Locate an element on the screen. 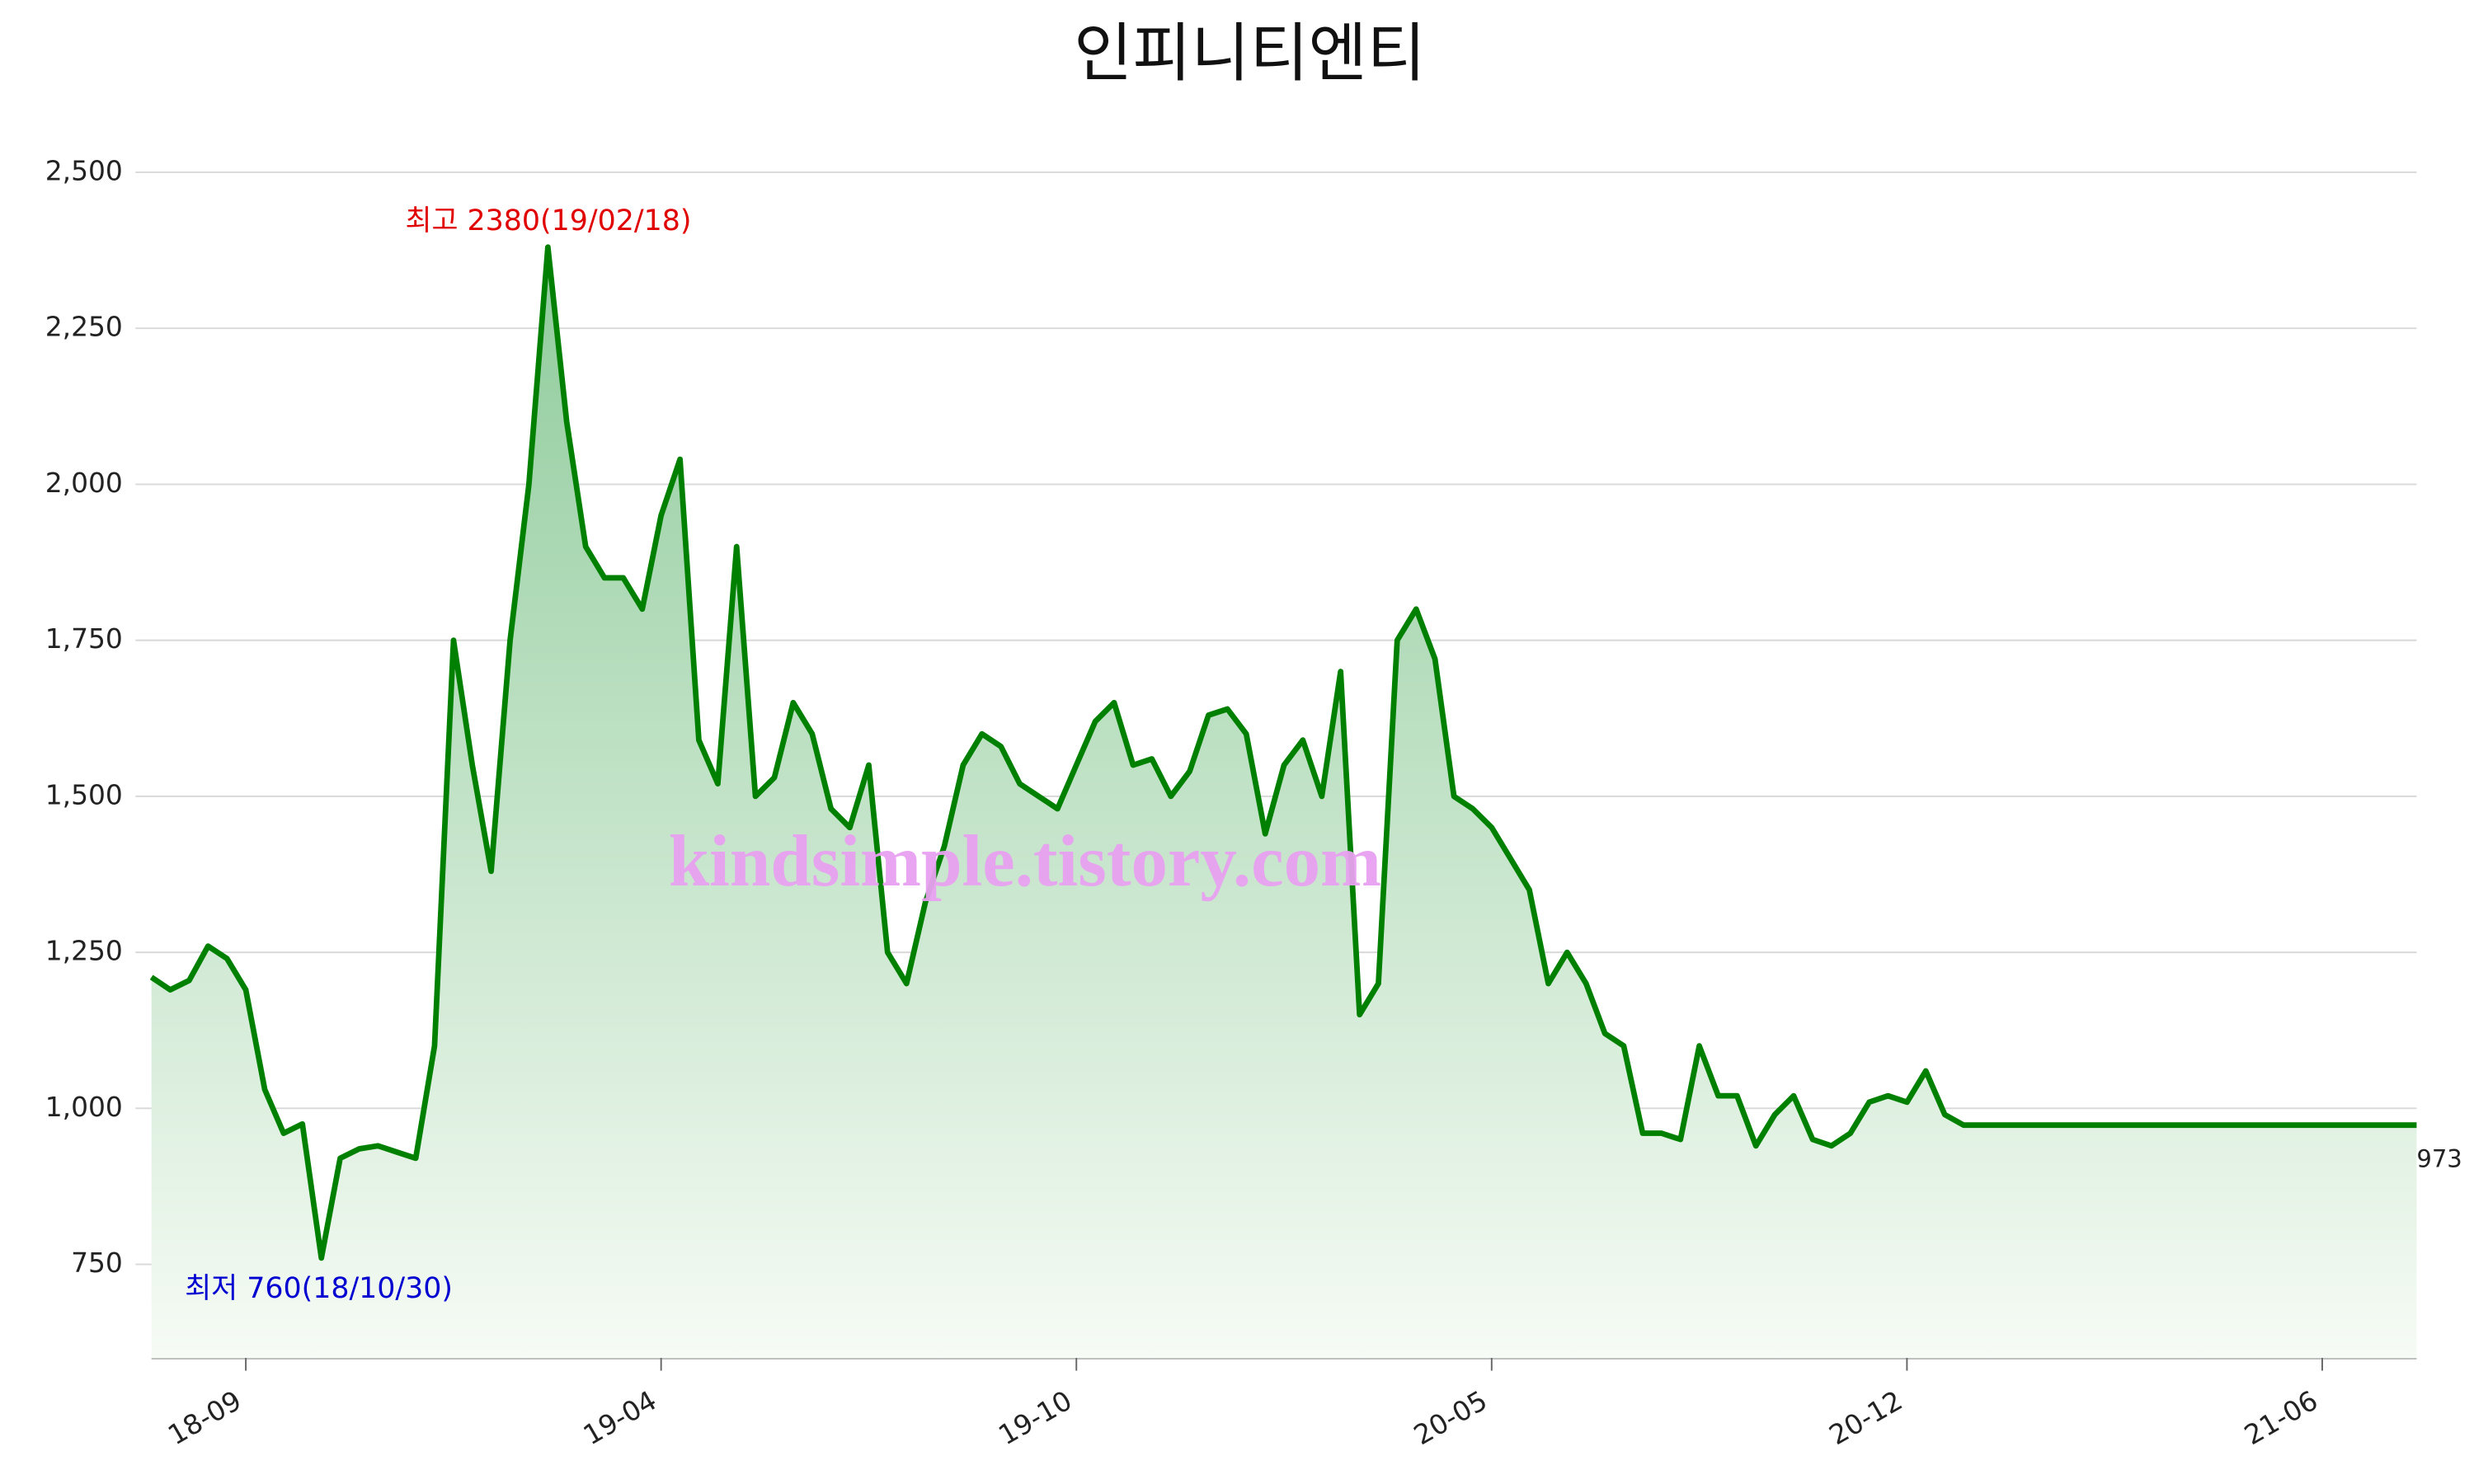 Image resolution: width=2474 pixels, height=1484 pixels. y-tick-label: 2,250 is located at coordinates (84, 327).